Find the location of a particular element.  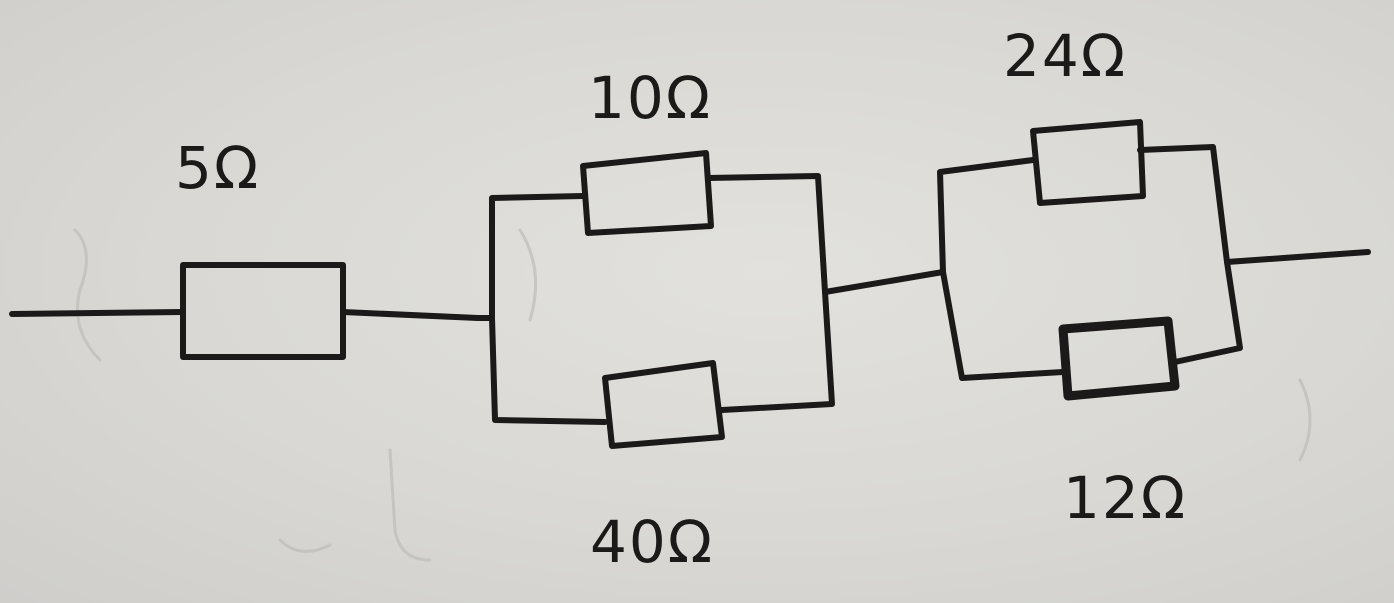

resistor-40-ohm-body is located at coordinates (663, 404).